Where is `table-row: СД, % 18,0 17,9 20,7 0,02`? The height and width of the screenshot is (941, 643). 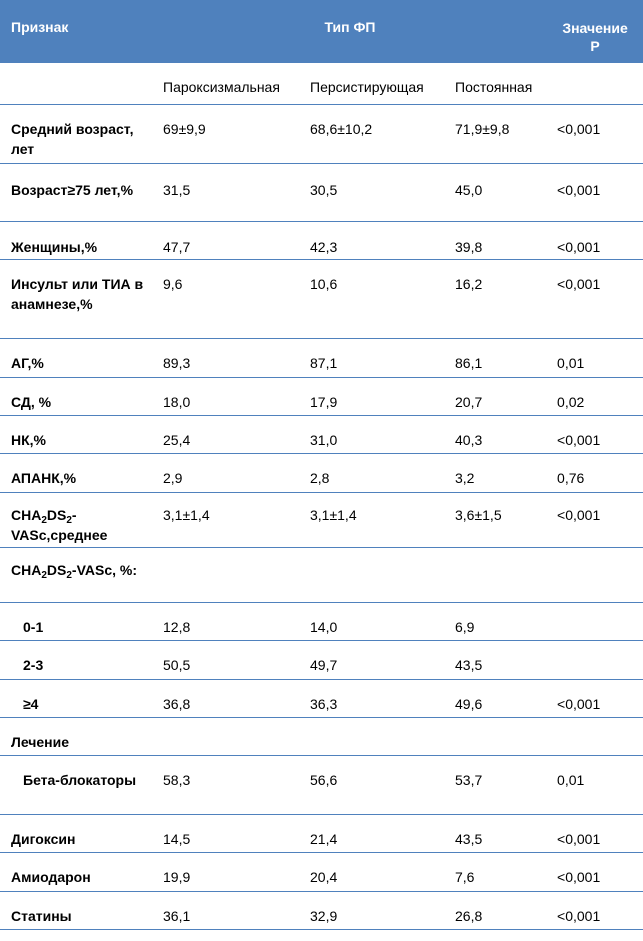 table-row: СД, % 18,0 17,9 20,7 0,02 is located at coordinates (321, 396).